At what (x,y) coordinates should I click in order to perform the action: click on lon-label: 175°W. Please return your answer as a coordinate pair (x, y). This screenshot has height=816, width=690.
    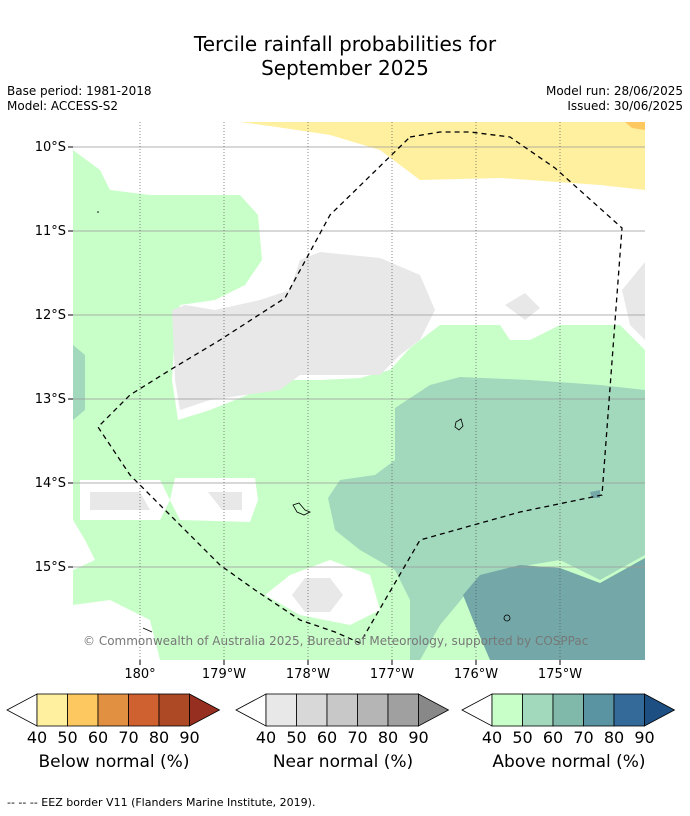
    Looking at the image, I should click on (560, 674).